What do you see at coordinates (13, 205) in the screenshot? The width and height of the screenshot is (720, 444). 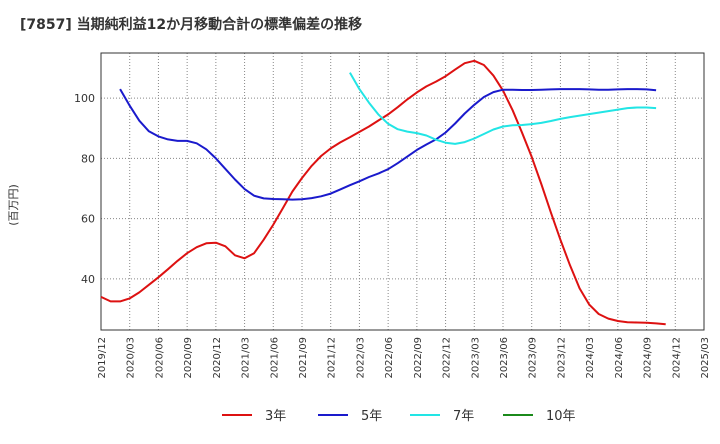 I see `y-axis-label: (百万円)` at bounding box center [13, 205].